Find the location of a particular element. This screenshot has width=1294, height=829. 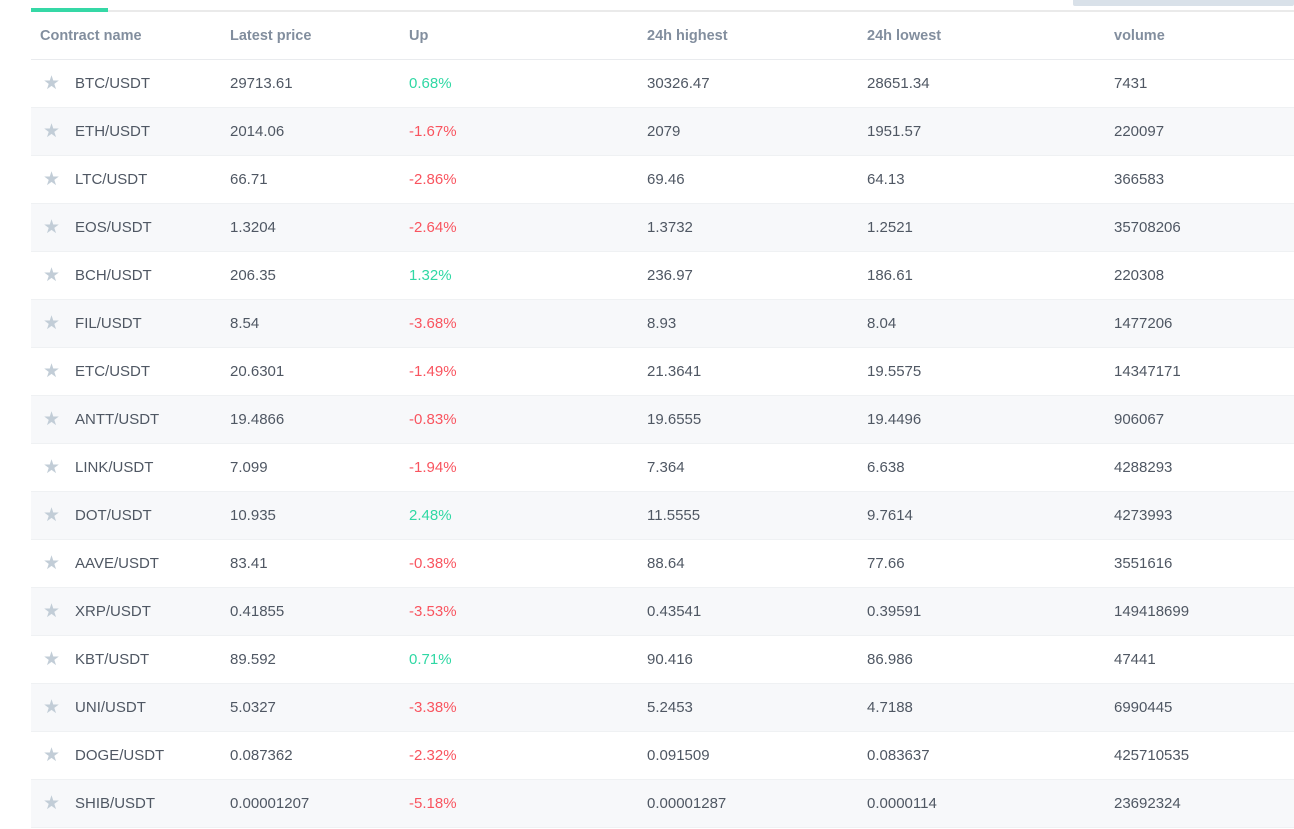

contract-cell: ★ AAVE/USDT is located at coordinates (126, 563).